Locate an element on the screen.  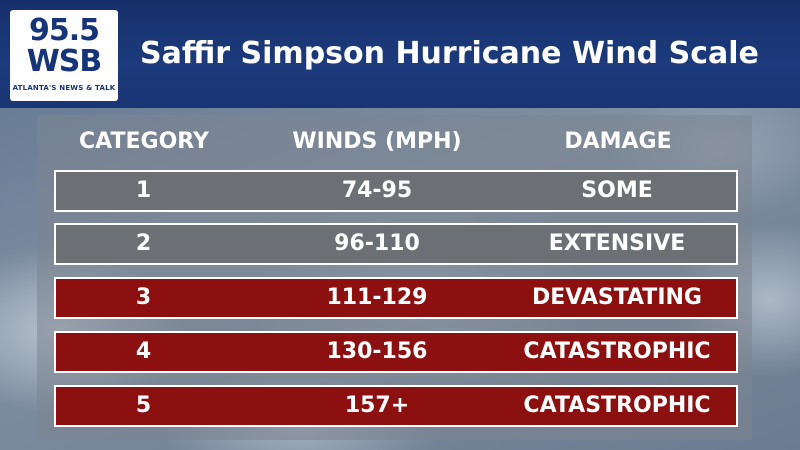
column-header-category: CATEGORY is located at coordinates (144, 141).